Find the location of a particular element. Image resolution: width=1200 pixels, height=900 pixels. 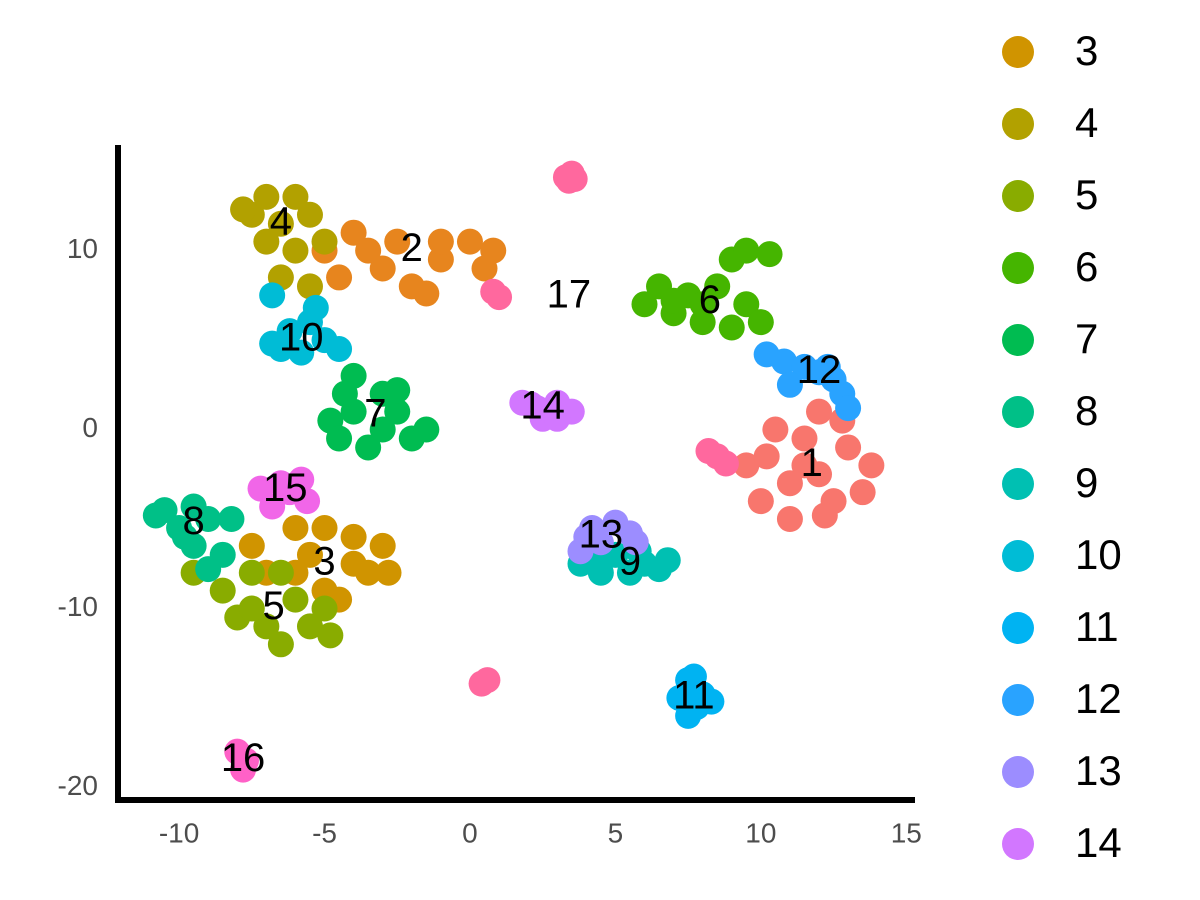

legend-label: 10 is located at coordinates (1098, 554).